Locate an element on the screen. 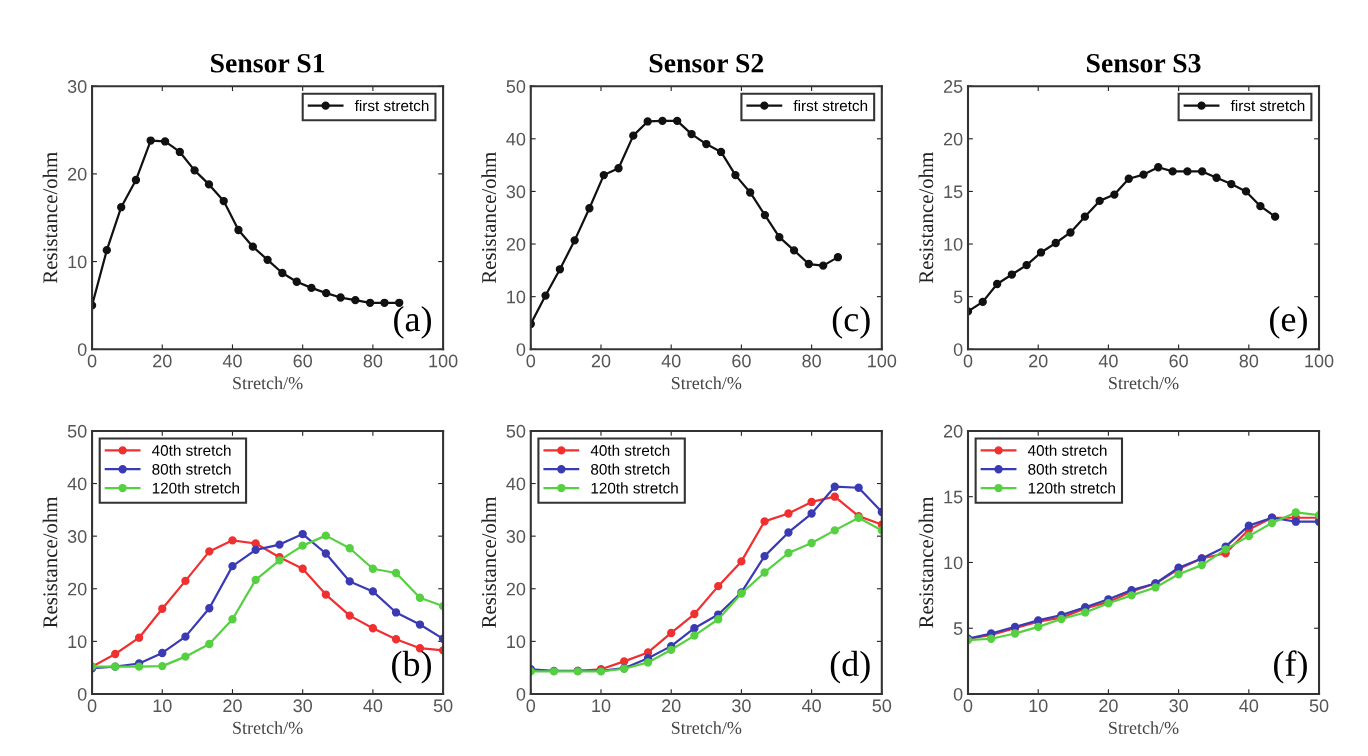  annotation: (a) is located at coordinates (412, 322).